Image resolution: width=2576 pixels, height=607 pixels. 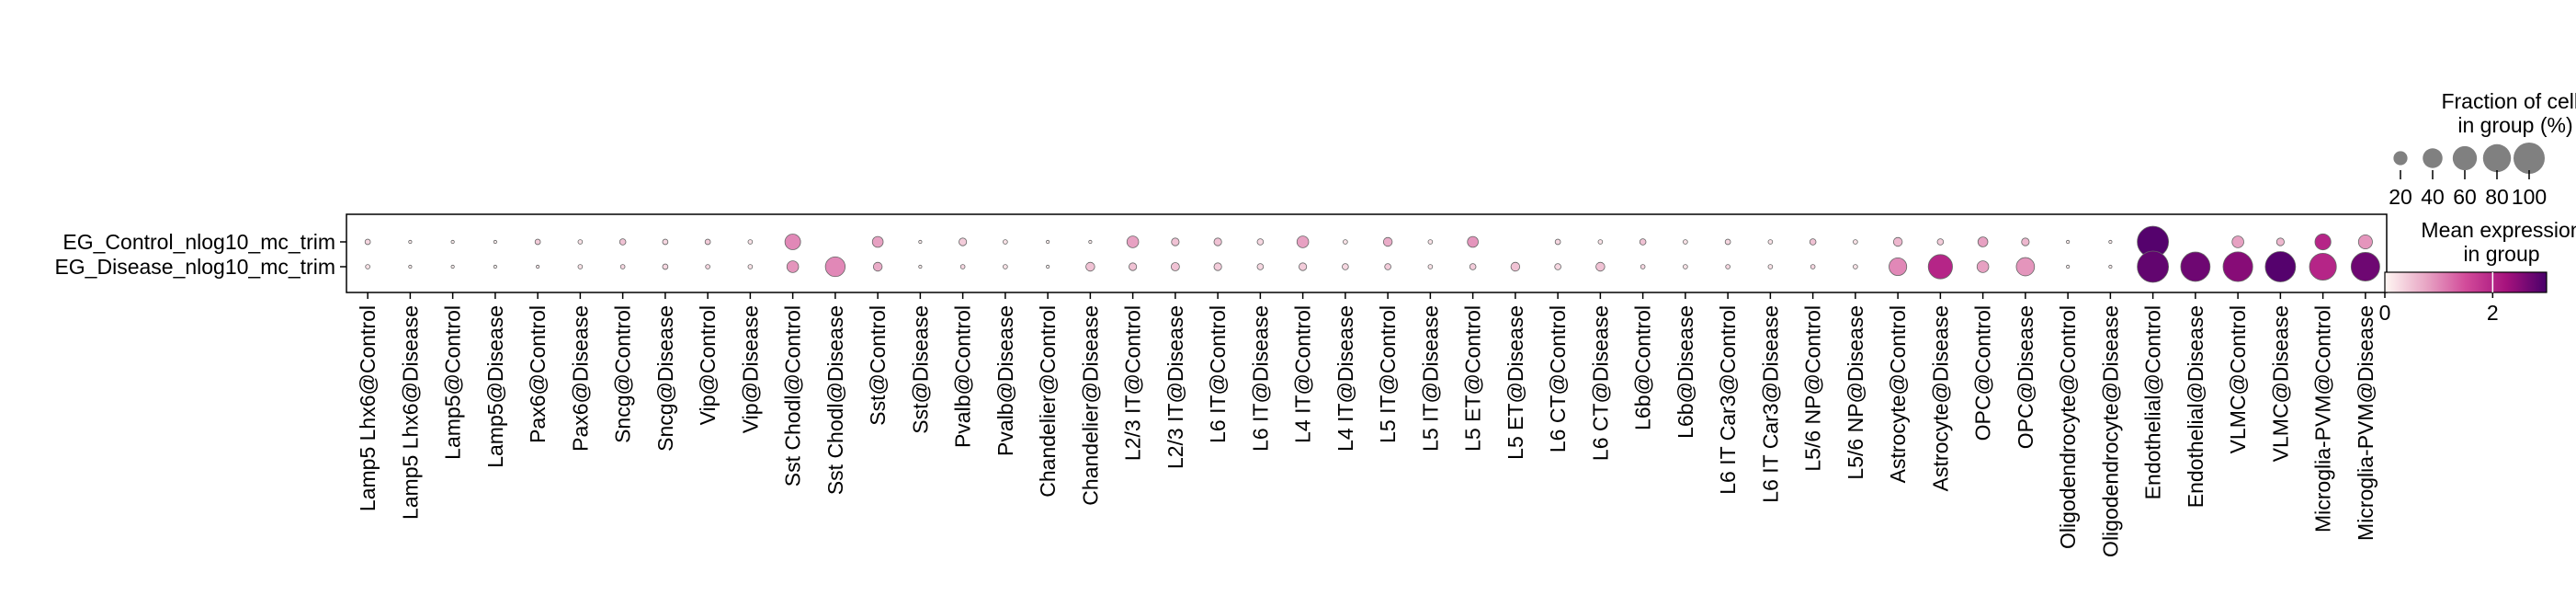 I want to click on column-label: Sst Chodl@Control, so click(x=793, y=396).